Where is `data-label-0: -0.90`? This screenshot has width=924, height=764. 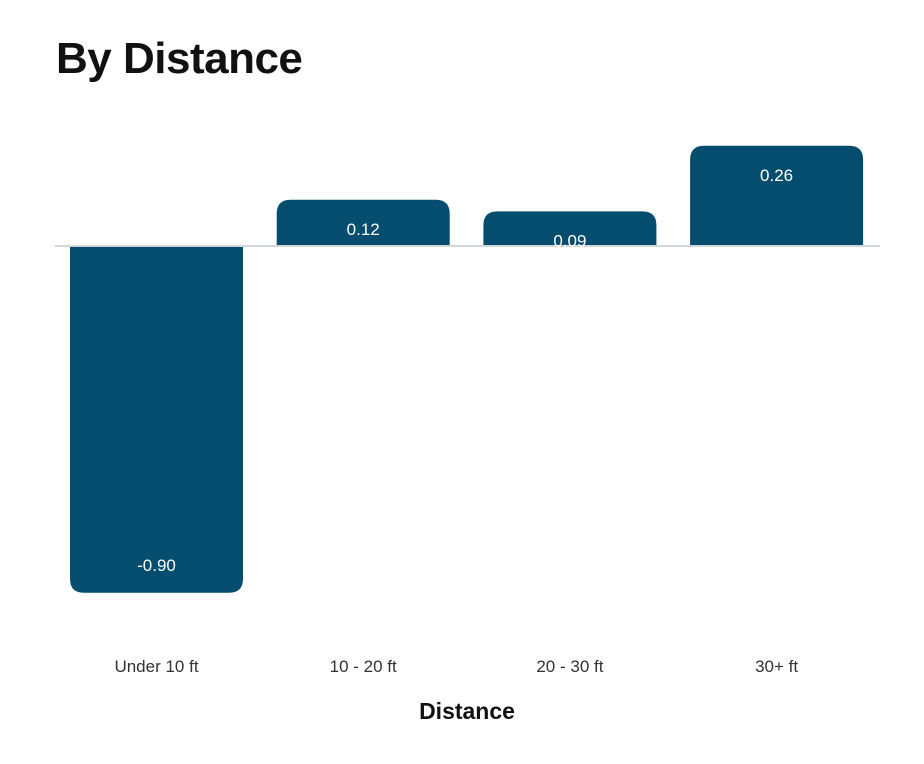
data-label-0: -0.90 is located at coordinates (156, 565).